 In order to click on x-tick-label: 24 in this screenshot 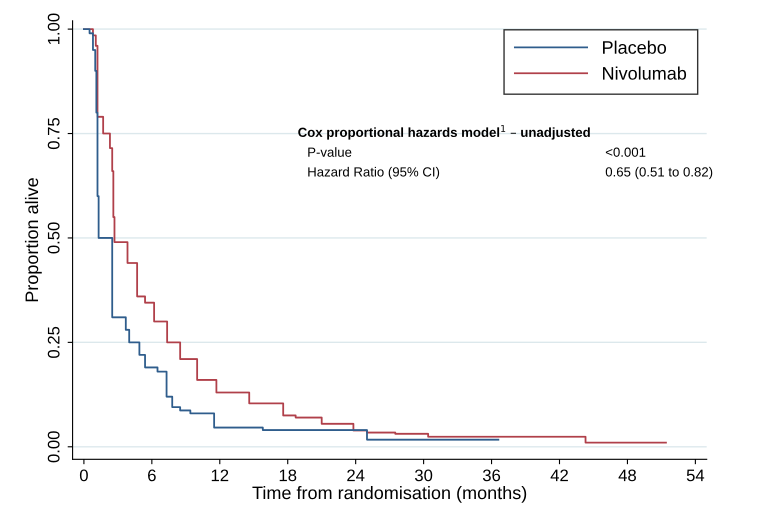, I will do `click(355, 475)`.